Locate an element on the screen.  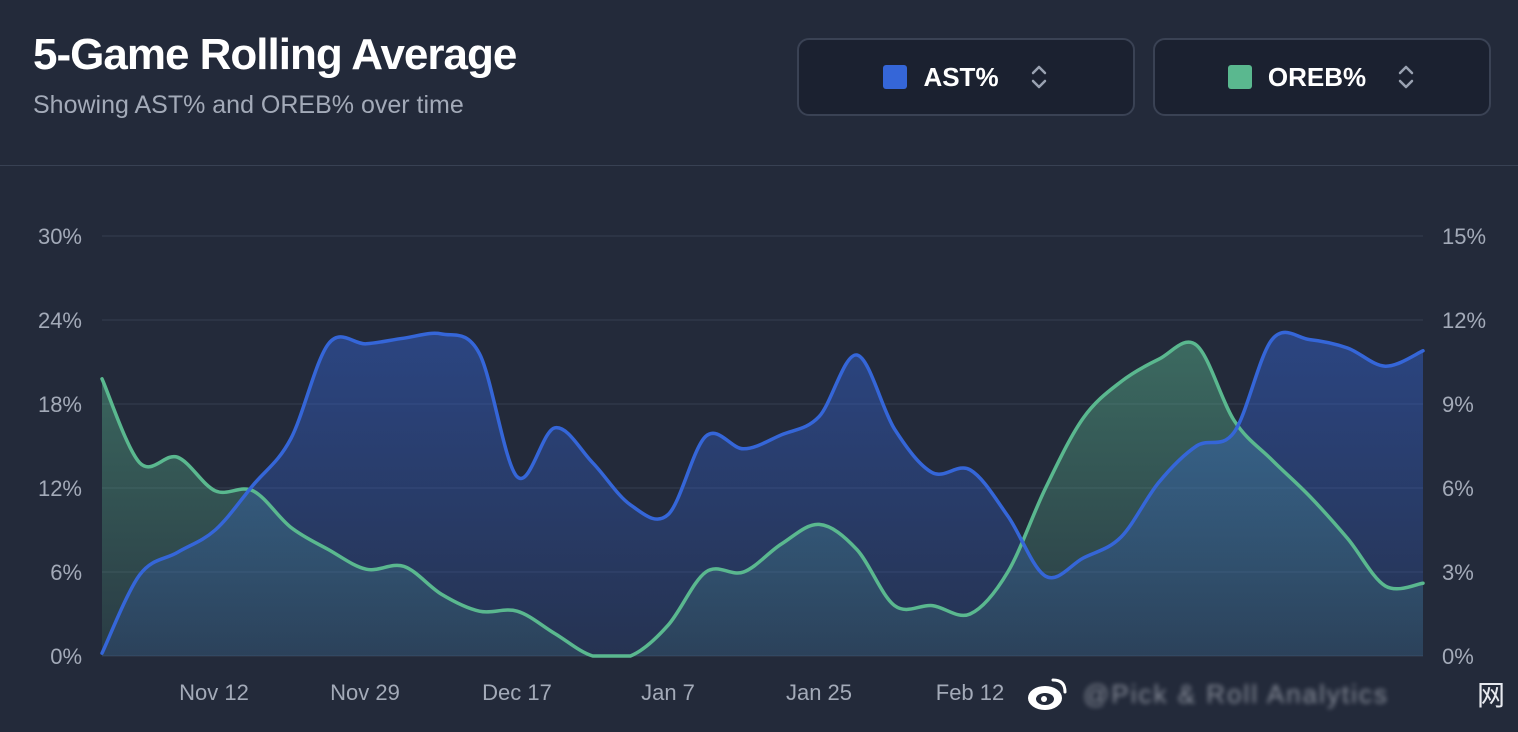
x-tick-label: Nov 29 is located at coordinates (365, 692).